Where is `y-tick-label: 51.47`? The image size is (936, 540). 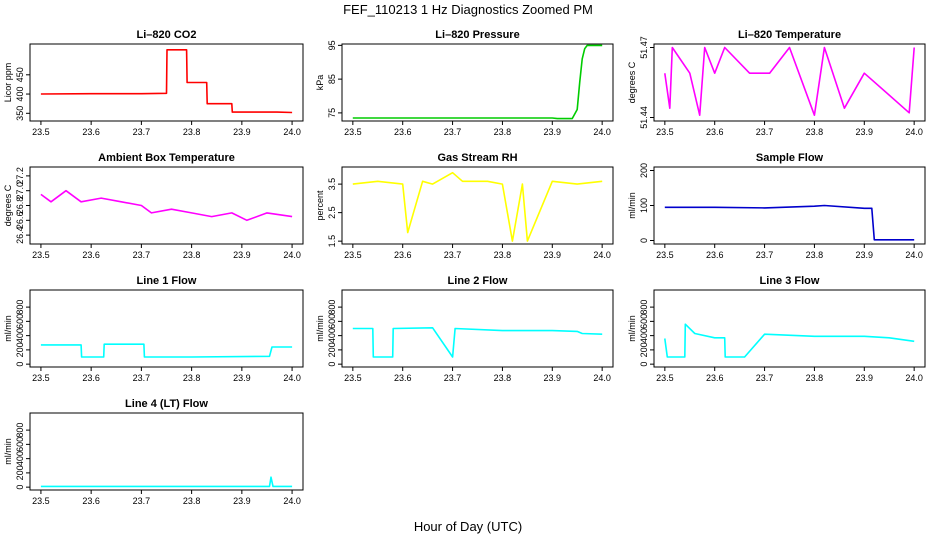 y-tick-label: 51.47 is located at coordinates (644, 47).